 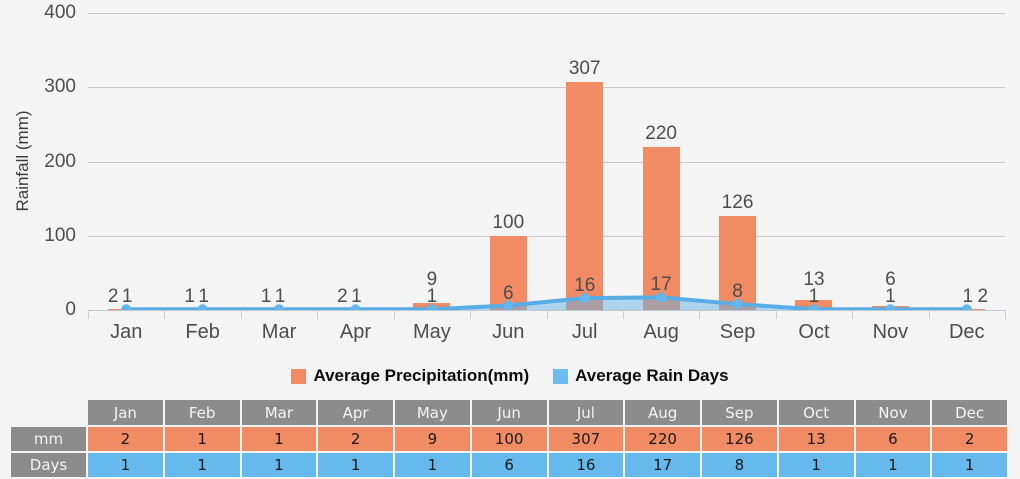 I want to click on table-header-cell: Jul, so click(x=586, y=412).